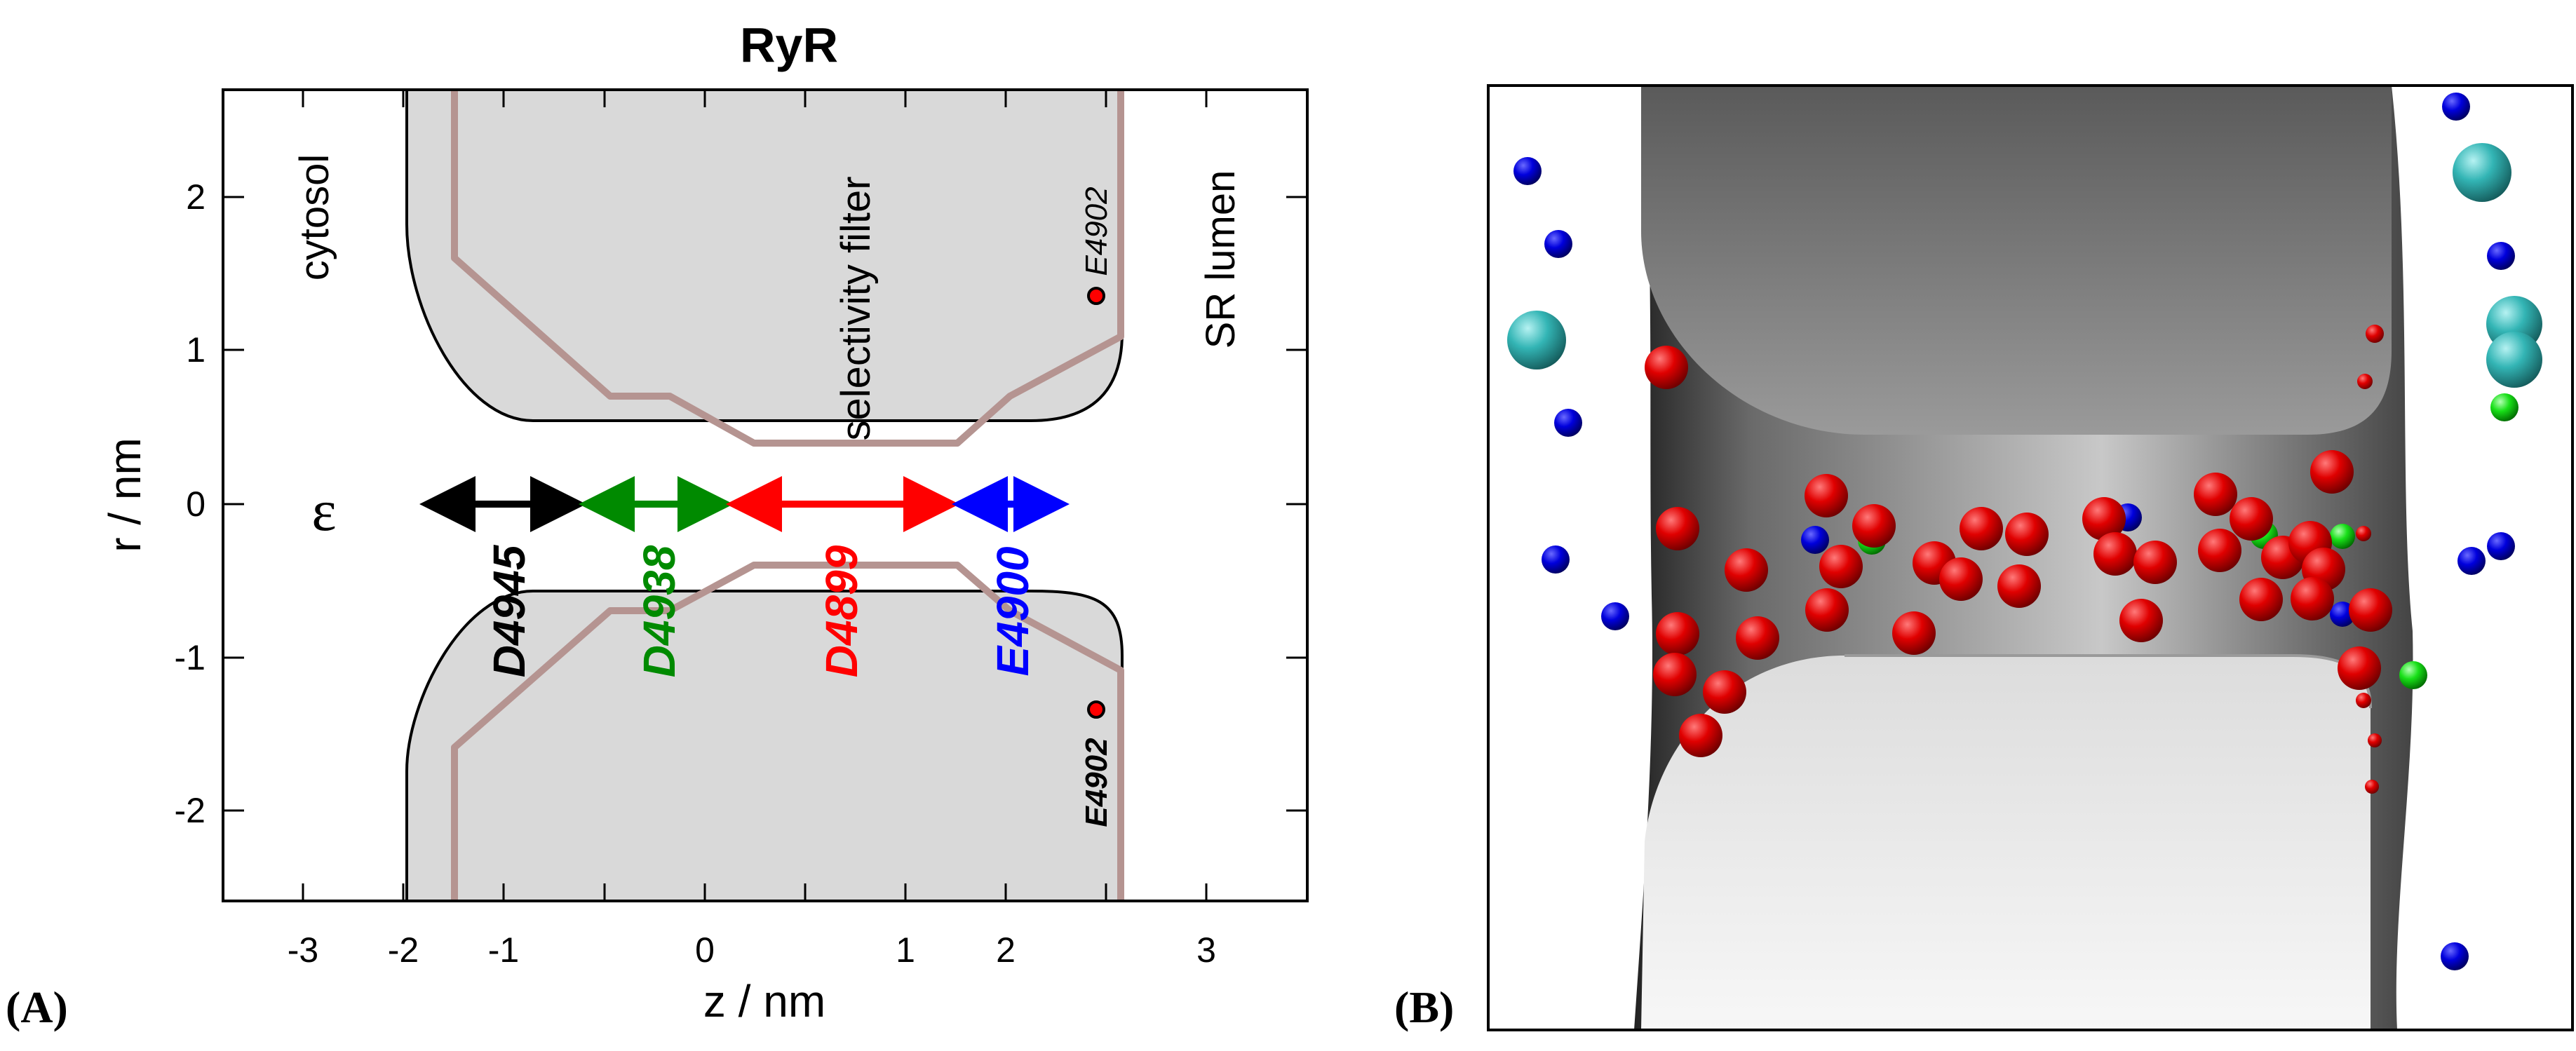  Describe the element at coordinates (190, 810) in the screenshot. I see `y-tick-label: -2` at that location.